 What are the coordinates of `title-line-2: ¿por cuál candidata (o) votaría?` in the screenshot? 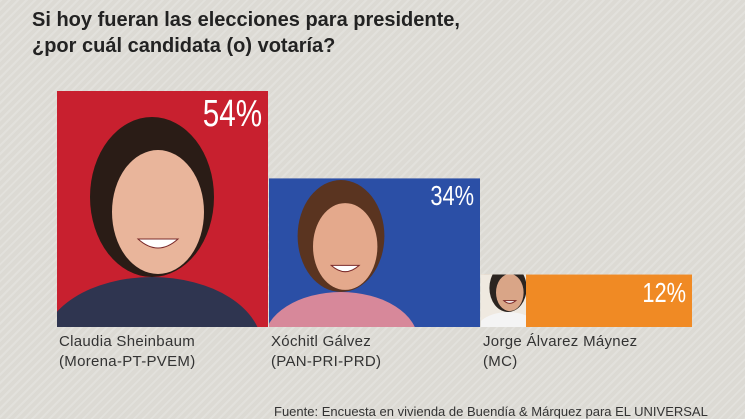 It's located at (184, 46).